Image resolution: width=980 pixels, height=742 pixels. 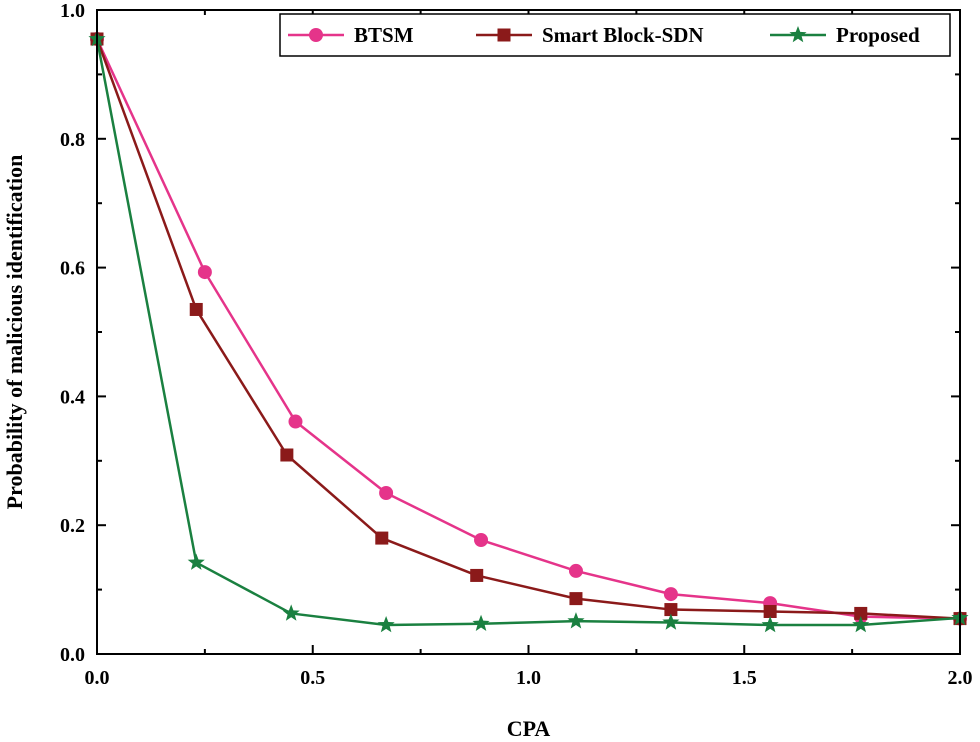 I want to click on legend-marker-star, so click(x=798, y=34).